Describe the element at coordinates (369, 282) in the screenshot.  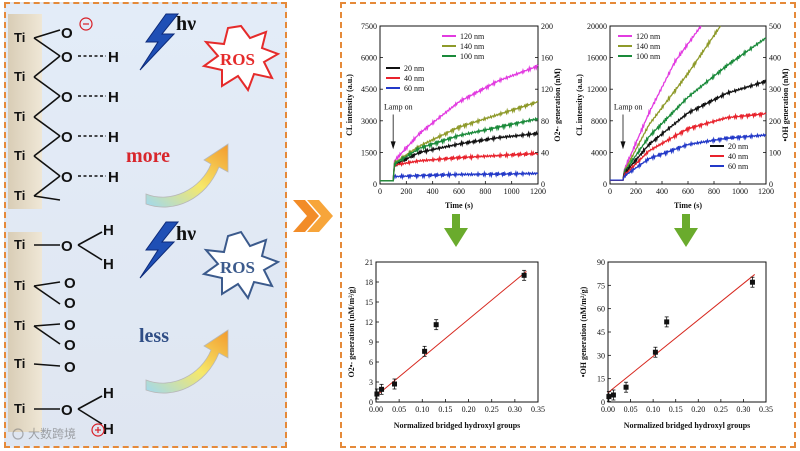
I see `y-tick-label: 18` at that location.